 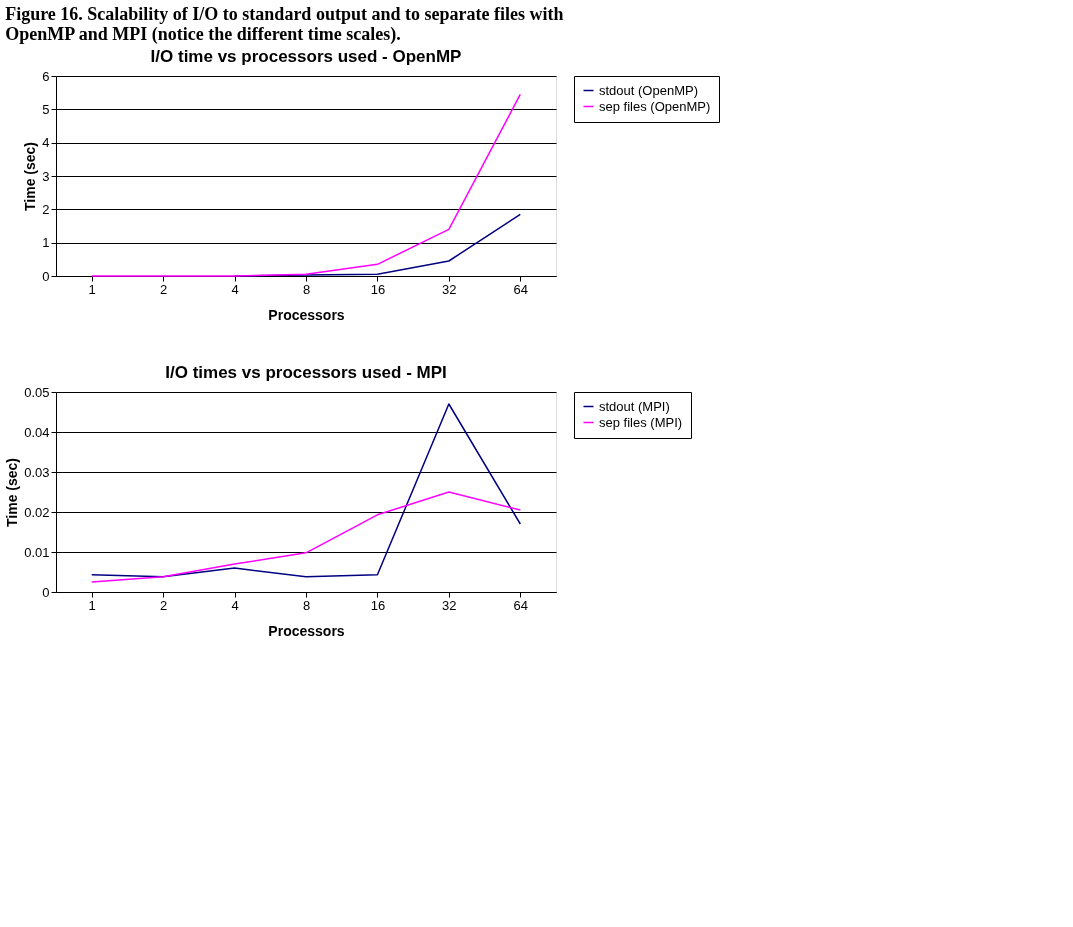 What do you see at coordinates (37, 392) in the screenshot?
I see `y-tick-label: 0.05` at bounding box center [37, 392].